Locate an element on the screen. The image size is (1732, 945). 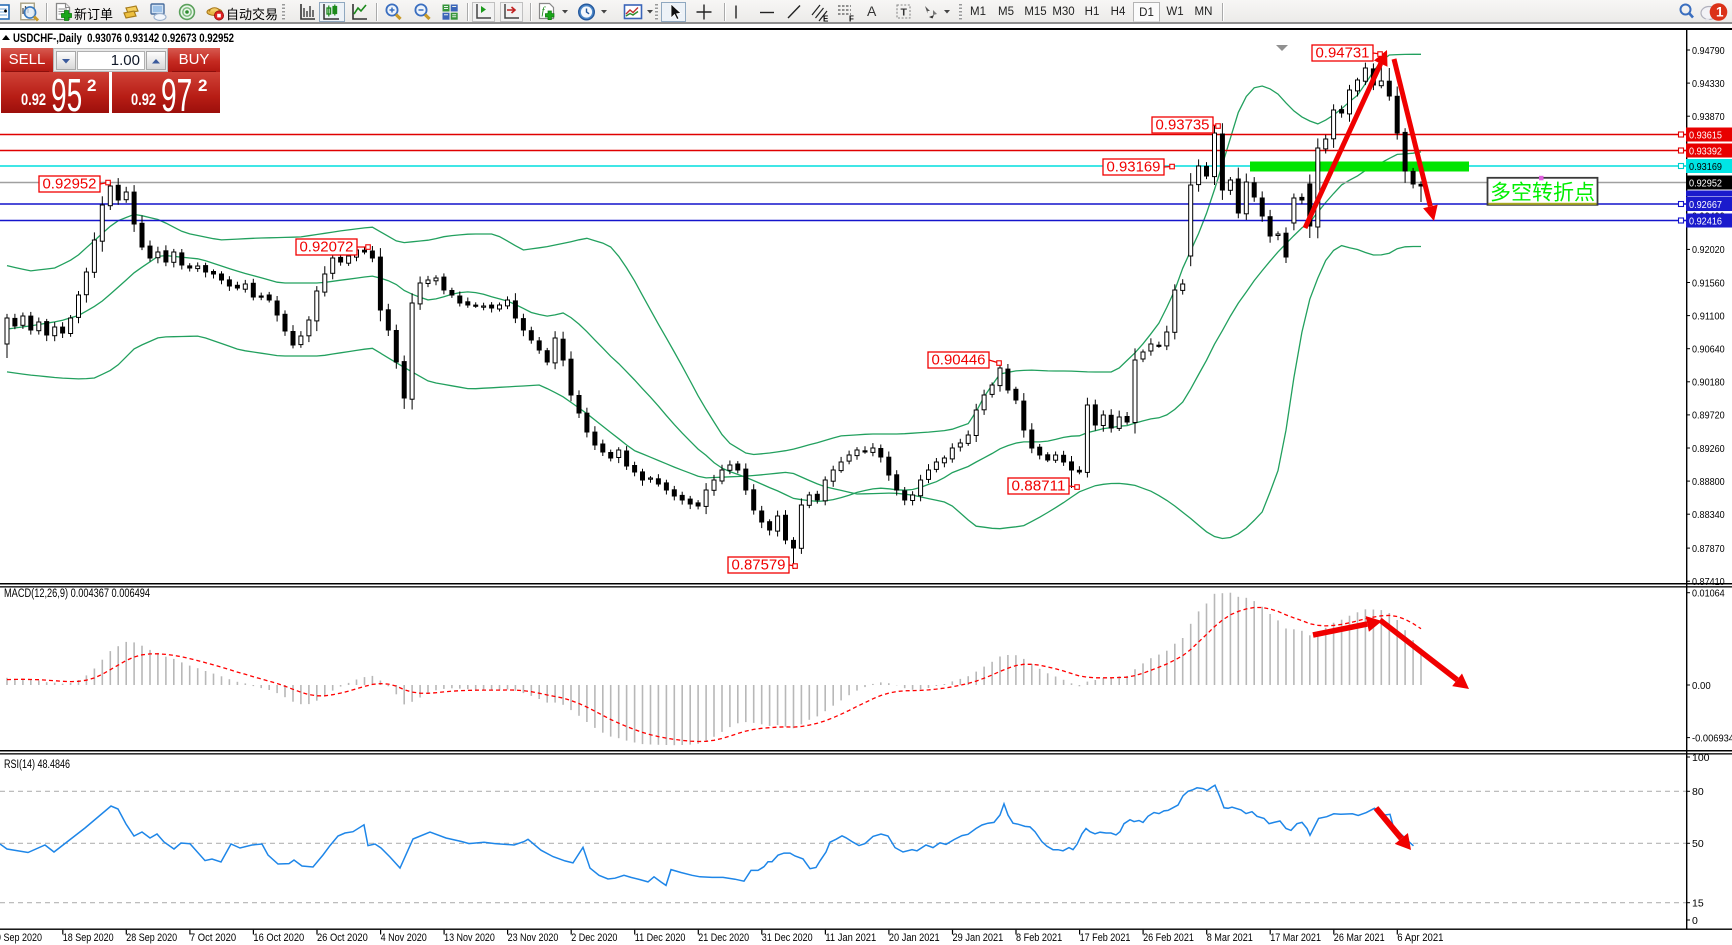
svg-text: 0.88340 is located at coordinates (1708, 515).